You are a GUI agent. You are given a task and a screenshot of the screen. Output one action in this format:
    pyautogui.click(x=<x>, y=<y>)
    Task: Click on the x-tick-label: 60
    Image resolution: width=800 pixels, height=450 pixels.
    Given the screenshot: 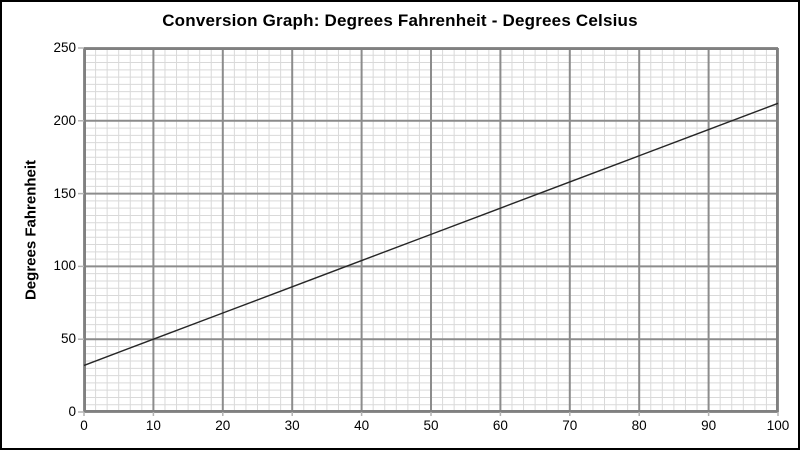 What is the action you would take?
    pyautogui.click(x=500, y=425)
    